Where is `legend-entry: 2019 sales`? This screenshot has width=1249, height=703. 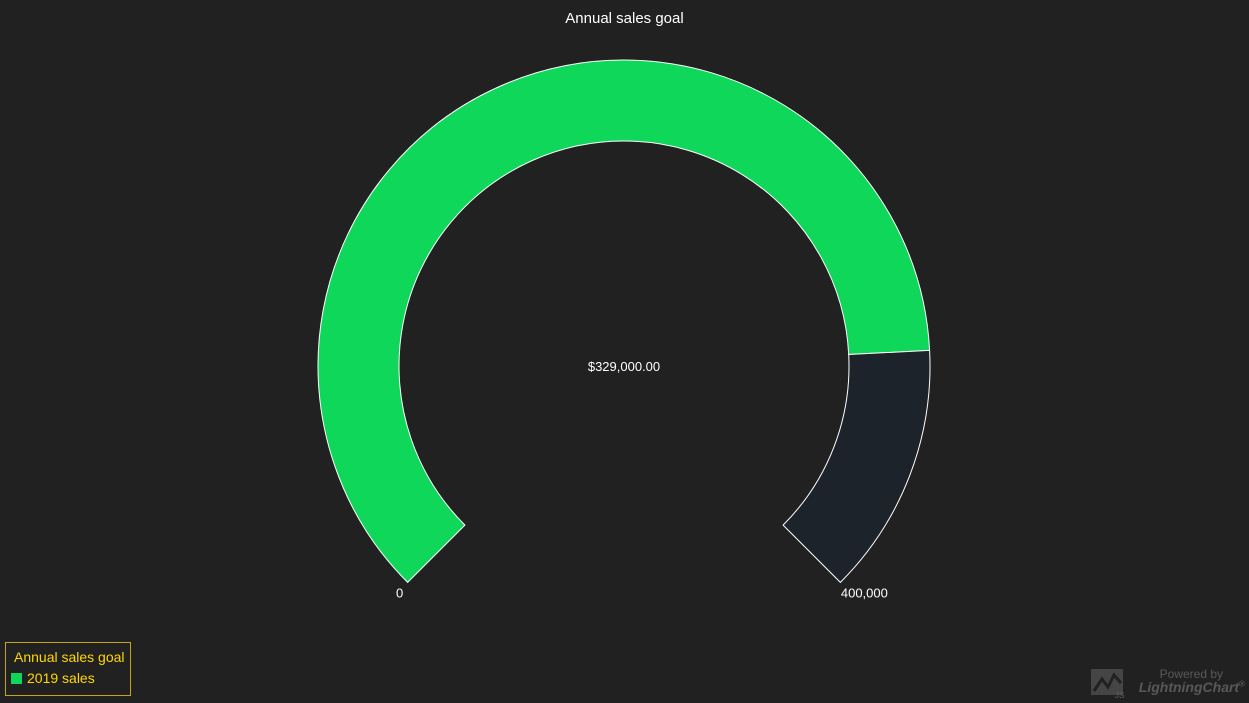 legend-entry: 2019 sales is located at coordinates (70, 678).